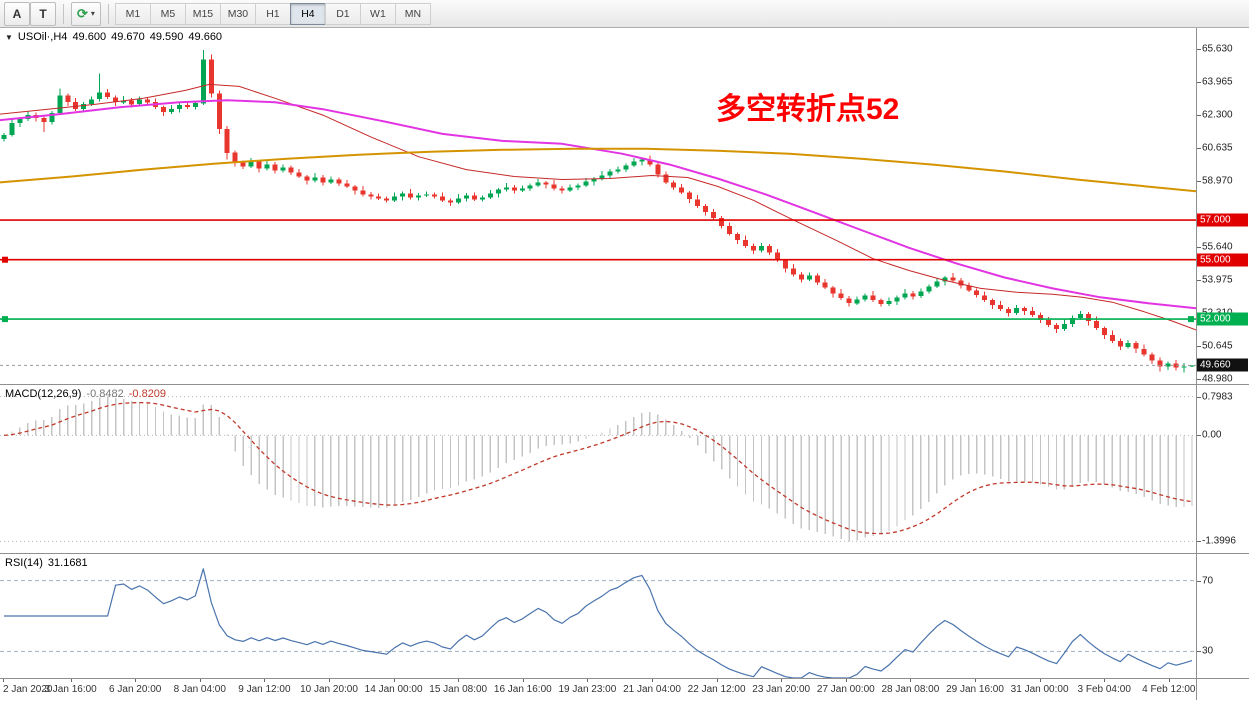 This screenshot has width=1249, height=701. What do you see at coordinates (652, 689) in the screenshot?
I see `time-label: 21 Jan 04:00` at bounding box center [652, 689].